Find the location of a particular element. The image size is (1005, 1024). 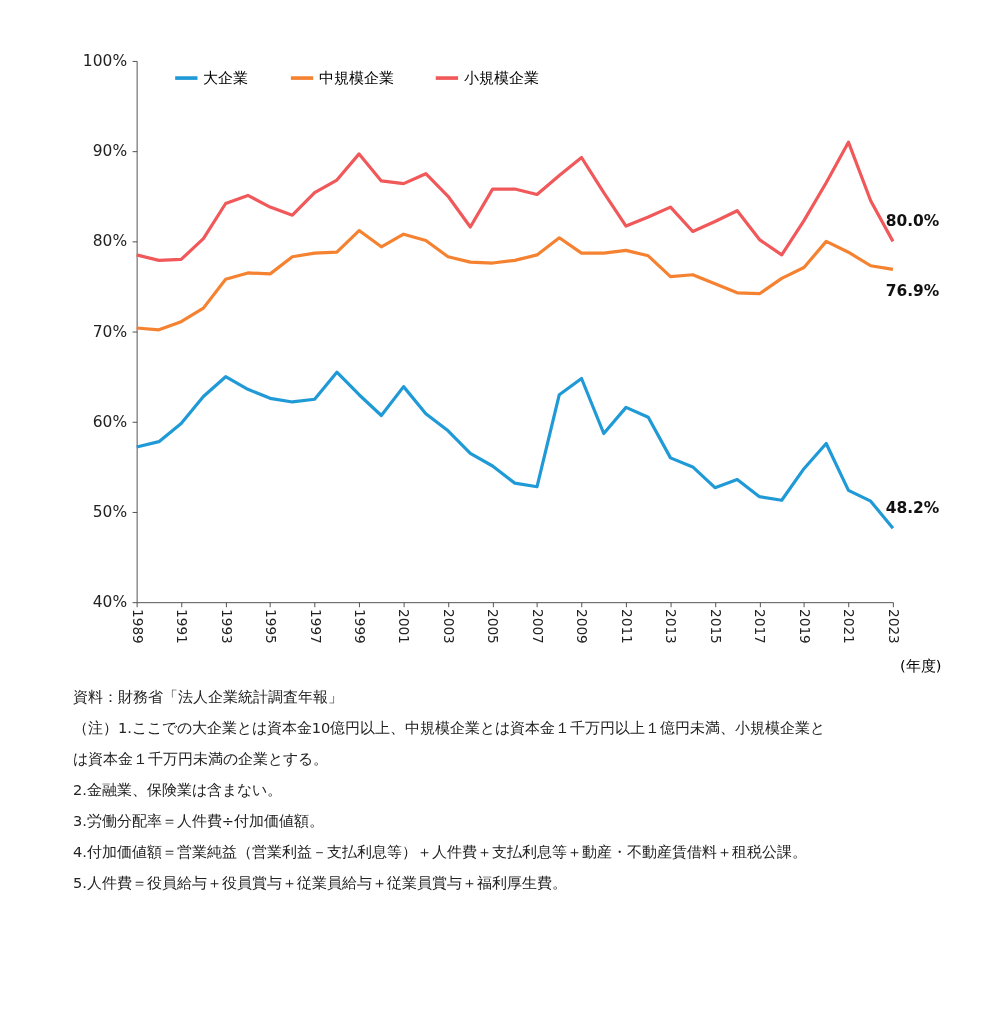

text: 4.付加価値額＝営業純益（営業利益－支払利息等）＋人件費＋支払利息等＋動産・不動産賃借料＋租税公課。 is located at coordinates (439, 852).